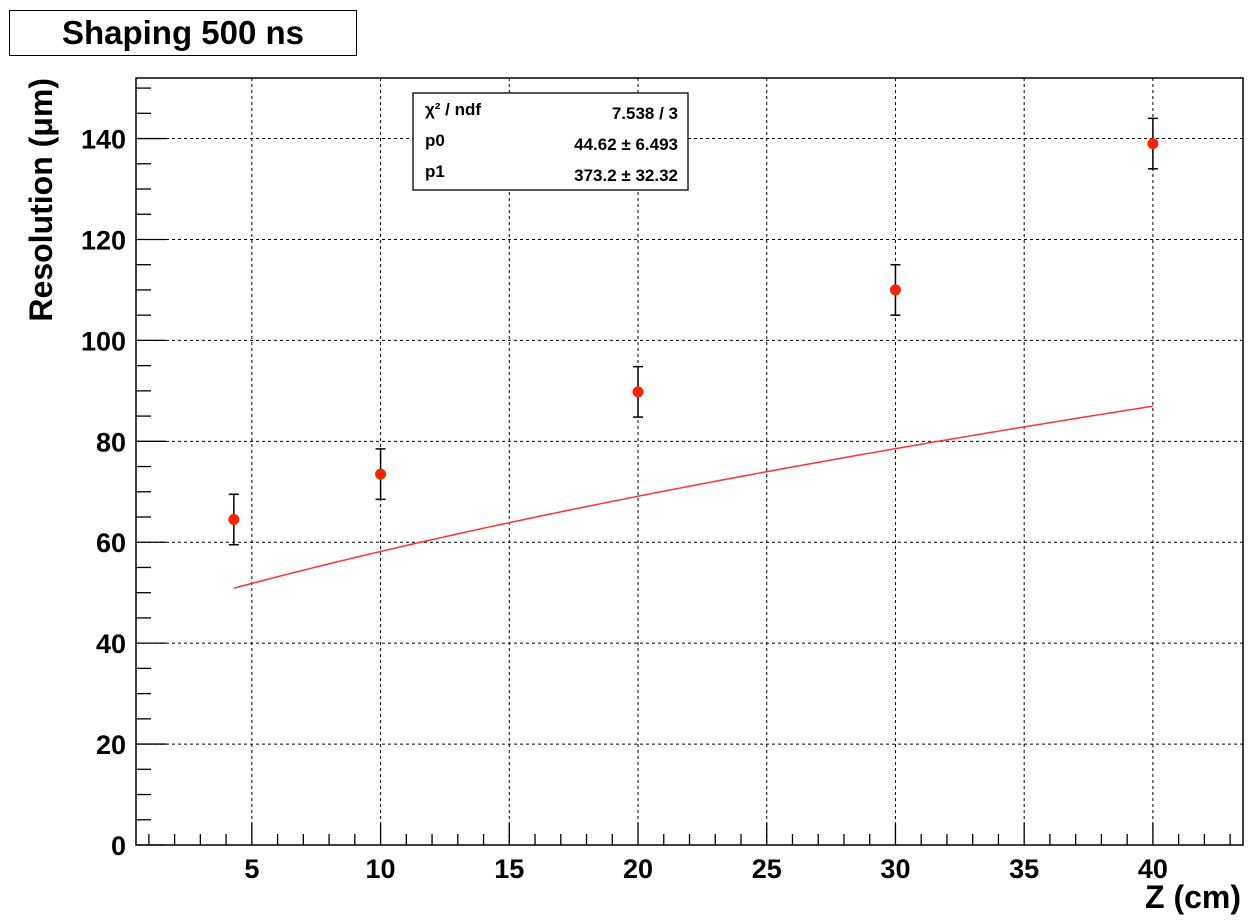 Image resolution: width=1252 pixels, height=921 pixels. I want to click on stats-name: p0, so click(435, 140).